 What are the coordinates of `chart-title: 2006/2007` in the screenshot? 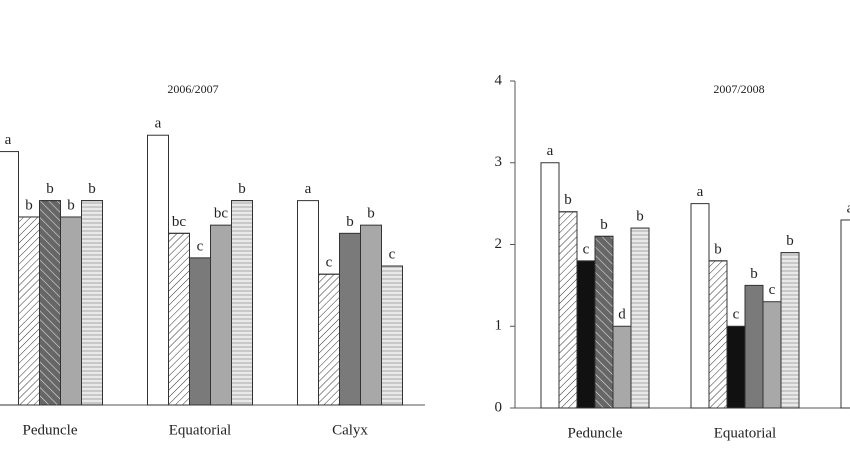 It's located at (192, 89).